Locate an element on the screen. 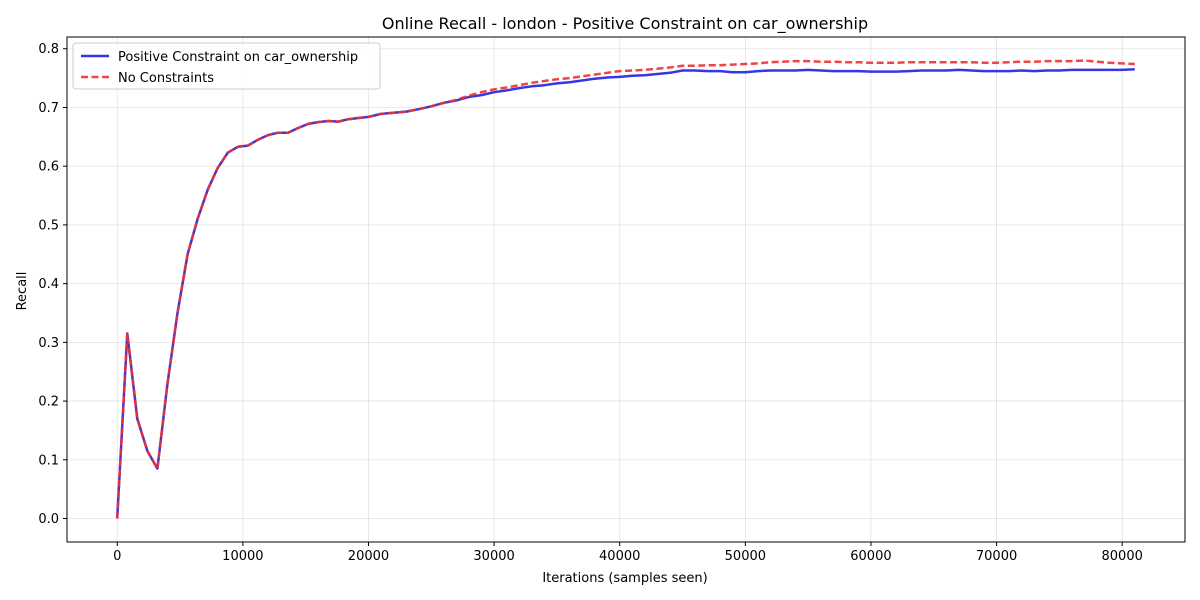 This screenshot has height=600, width=1200. x-tick-label: 20000 is located at coordinates (368, 556).